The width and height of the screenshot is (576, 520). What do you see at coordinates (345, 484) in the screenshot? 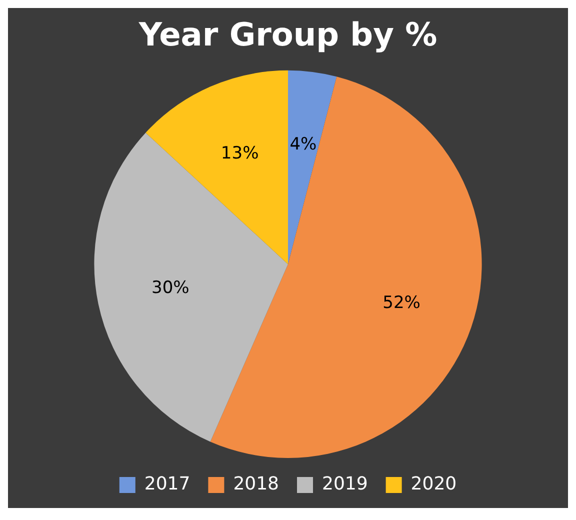
I see `legend-label: 2019` at bounding box center [345, 484].